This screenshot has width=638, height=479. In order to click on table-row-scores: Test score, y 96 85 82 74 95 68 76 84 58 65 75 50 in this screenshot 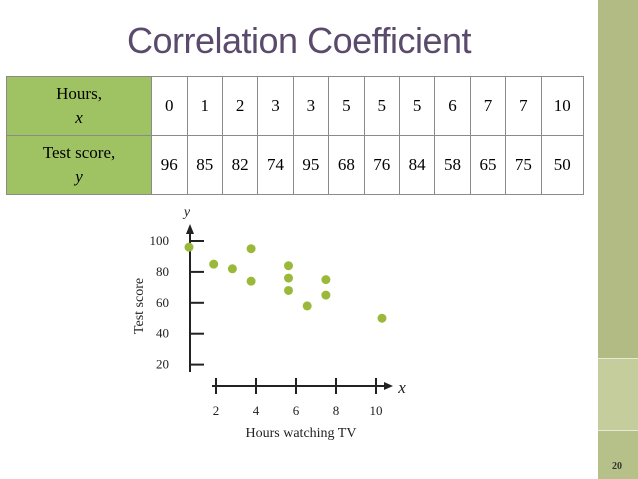, I will do `click(295, 165)`.